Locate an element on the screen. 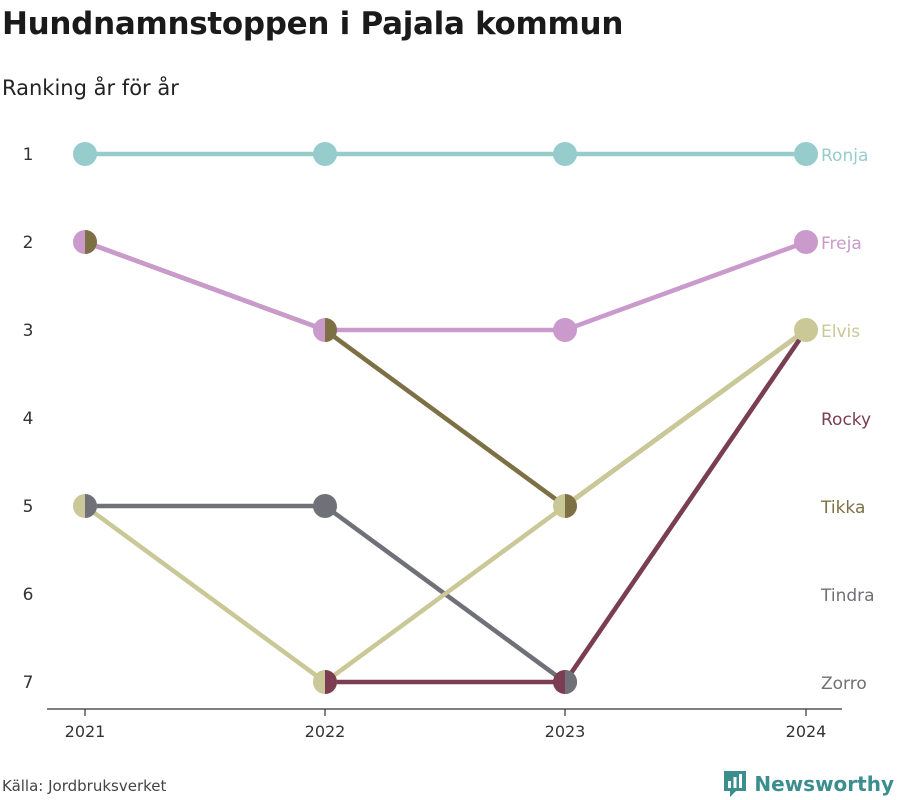  y-tick-label: 3 is located at coordinates (28, 331).